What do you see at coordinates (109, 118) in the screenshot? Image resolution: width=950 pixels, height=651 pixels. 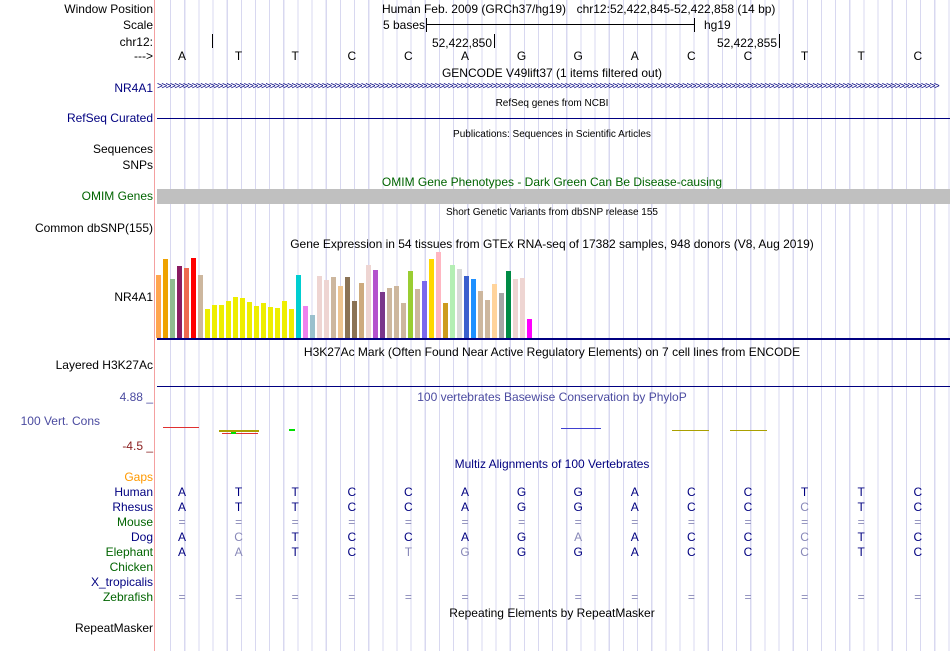 I see `refseq-label: RefSeq Curated` at bounding box center [109, 118].